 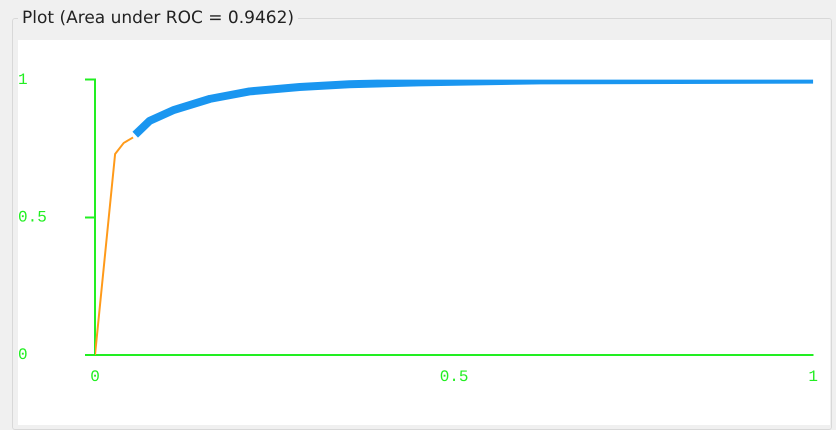 What do you see at coordinates (158, 18) in the screenshot?
I see `chart-title: Plot (Area under ROC = 0.9462)` at bounding box center [158, 18].